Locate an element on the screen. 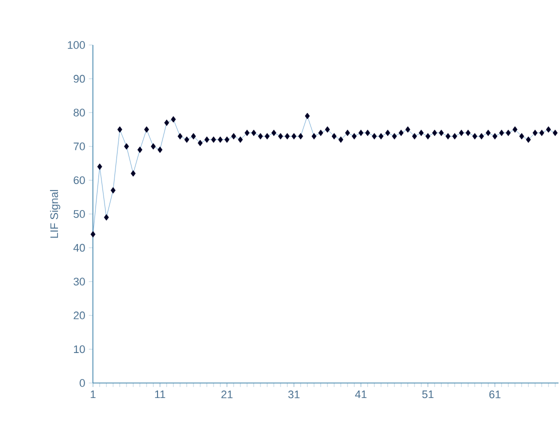 Image resolution: width=560 pixels, height=430 pixels. y-tick-label: 30 is located at coordinates (79, 282).